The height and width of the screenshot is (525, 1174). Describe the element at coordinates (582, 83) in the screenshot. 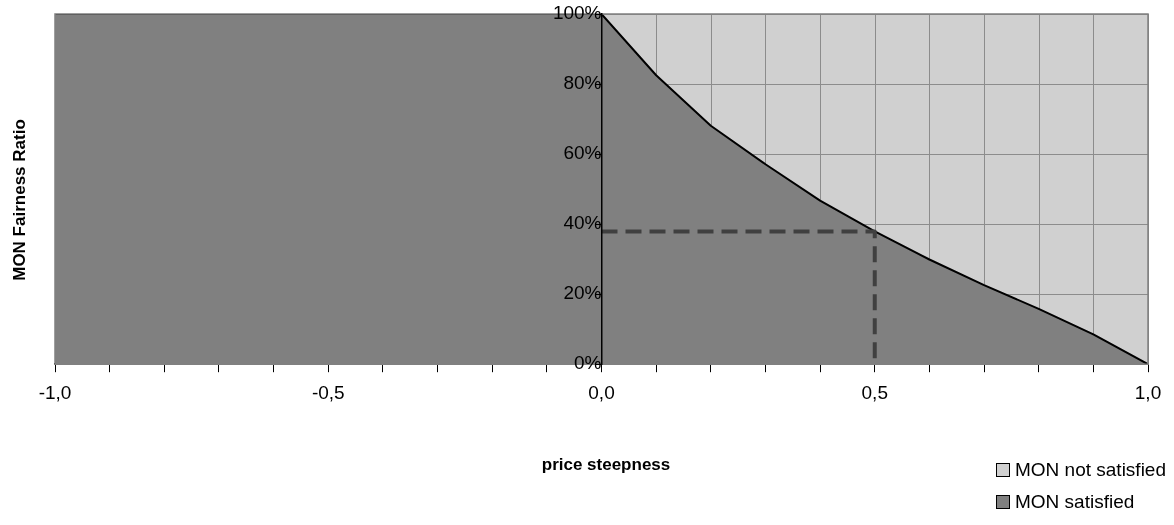

I see `y-tick-label: 80%` at that location.